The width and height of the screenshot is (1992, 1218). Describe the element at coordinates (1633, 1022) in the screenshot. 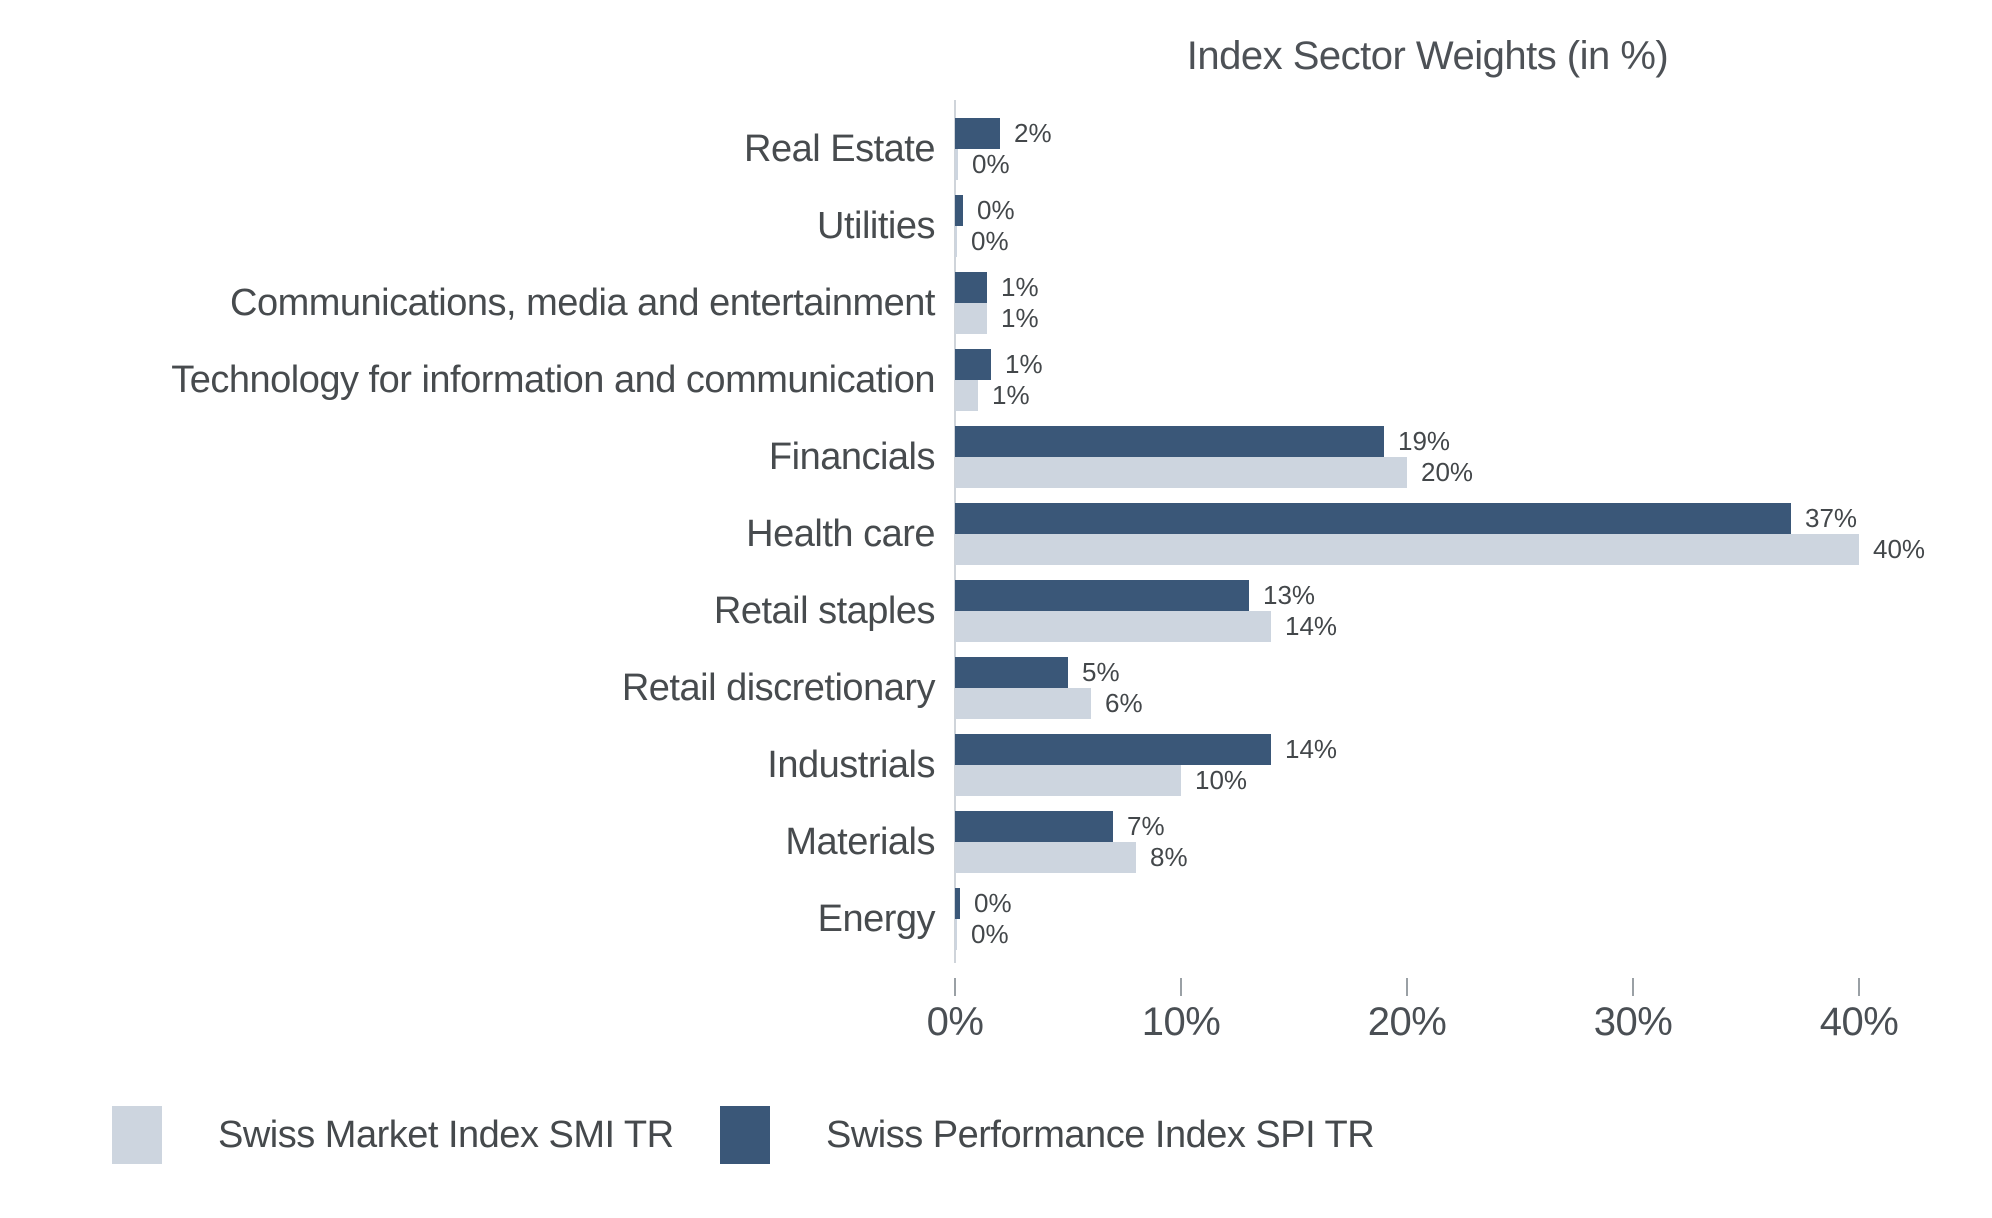

I see `x-axis-tick-label: 30%` at that location.